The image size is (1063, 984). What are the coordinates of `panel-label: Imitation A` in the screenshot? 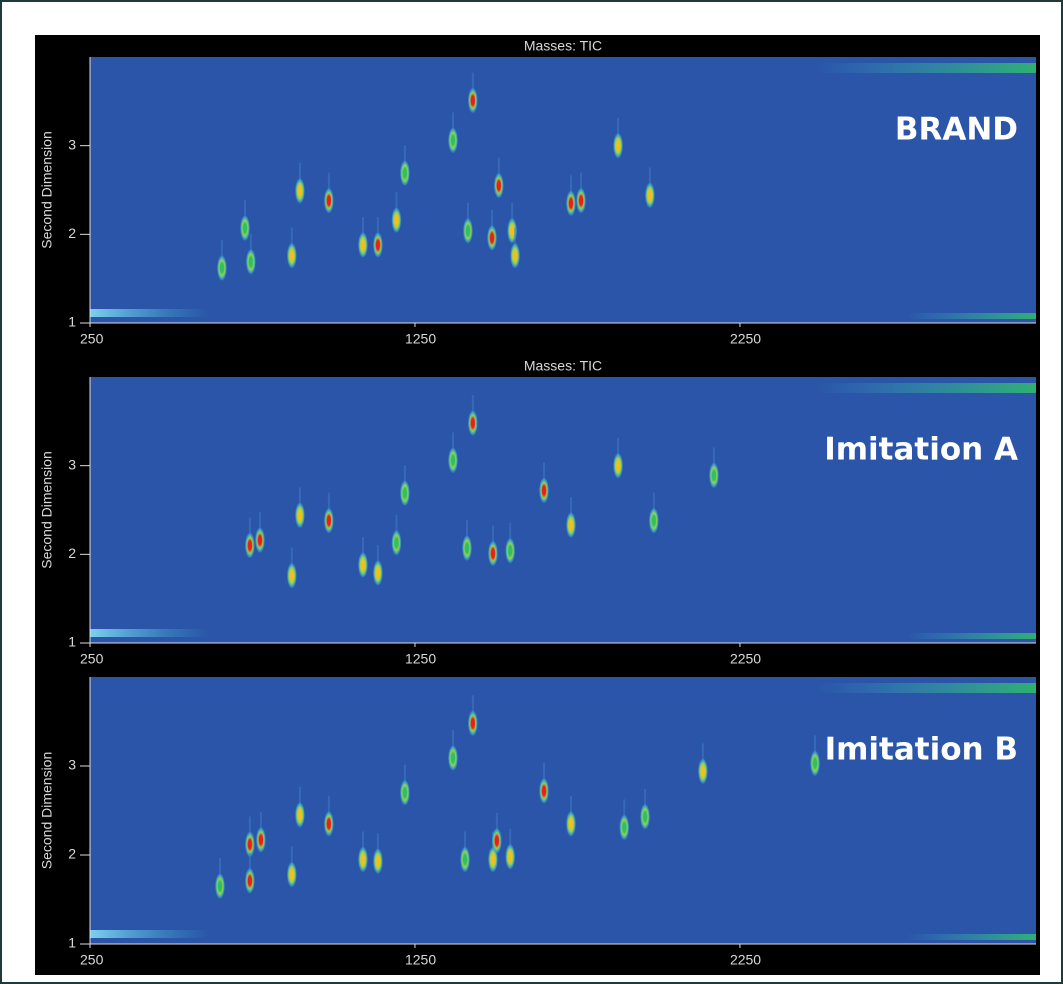 It's located at (921, 450).